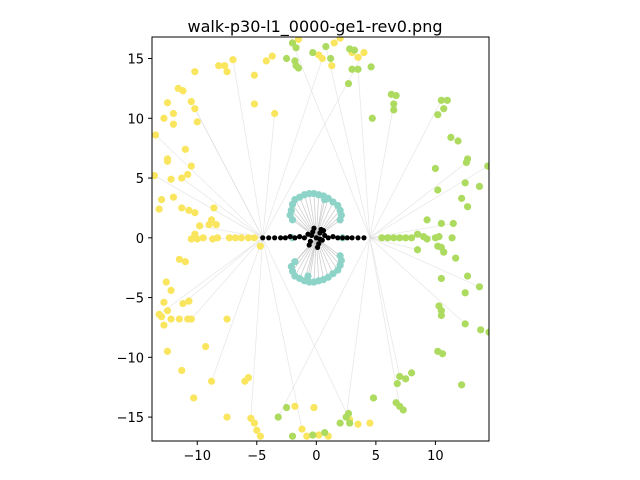  What do you see at coordinates (135, 60) in the screenshot?
I see `y-tick-label: 15` at bounding box center [135, 60].